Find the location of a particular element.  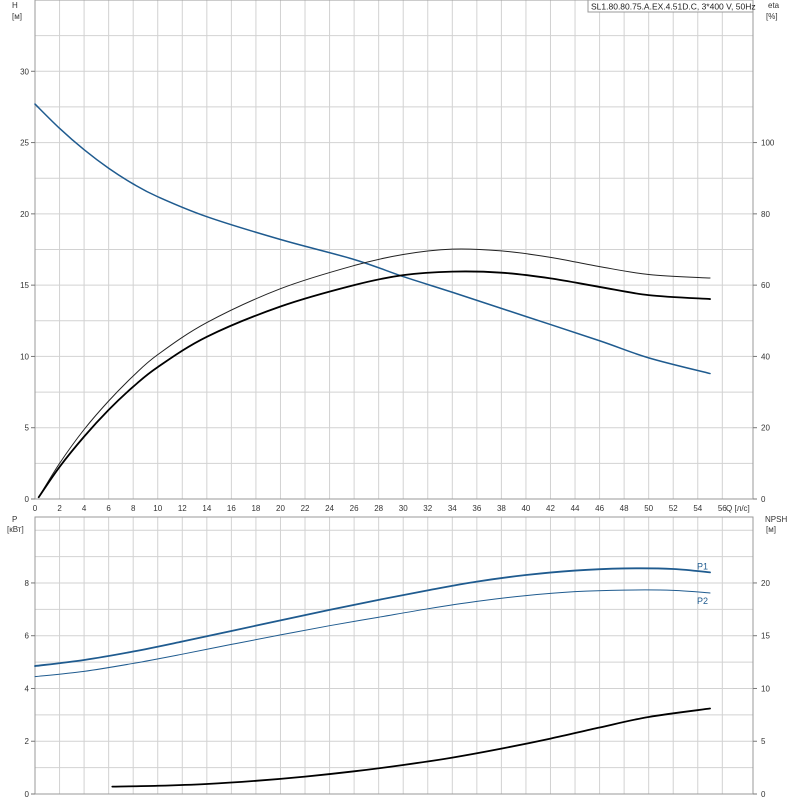

bottom-y-right-tick-label: 15 is located at coordinates (765, 636).